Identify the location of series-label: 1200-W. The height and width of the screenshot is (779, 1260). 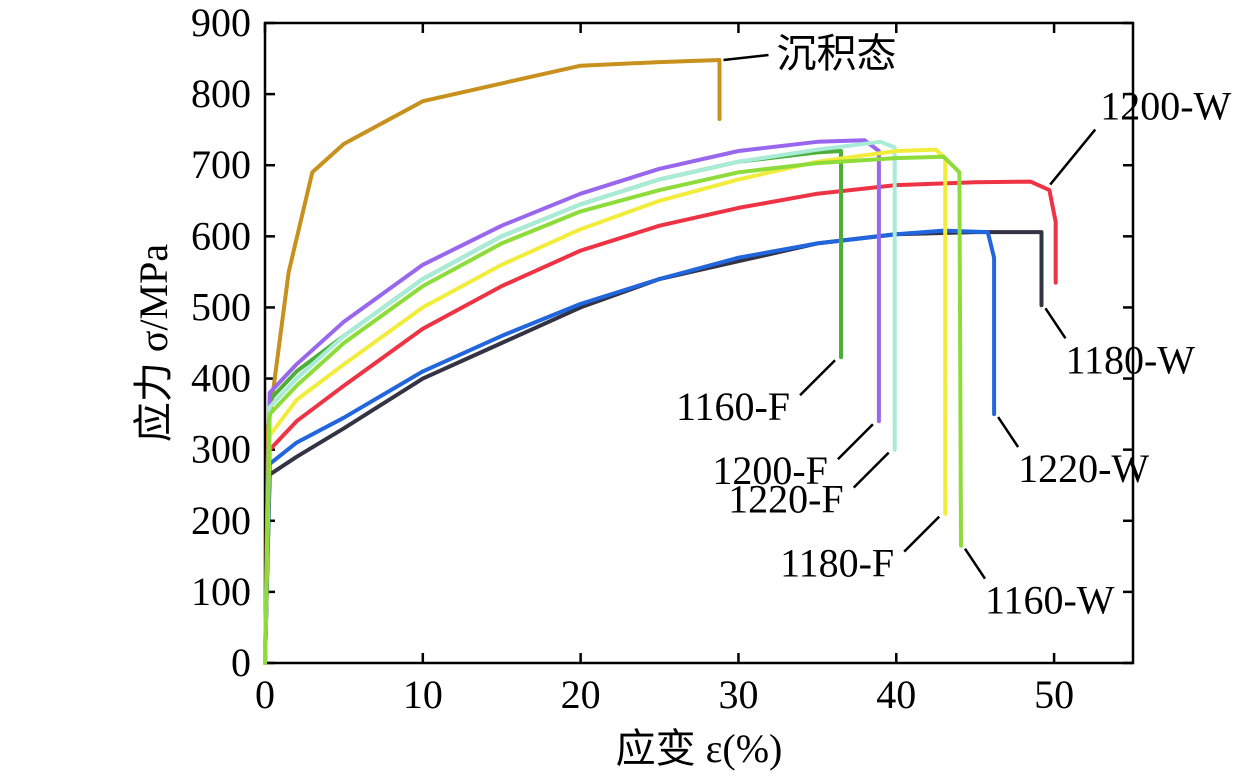
(1165, 106).